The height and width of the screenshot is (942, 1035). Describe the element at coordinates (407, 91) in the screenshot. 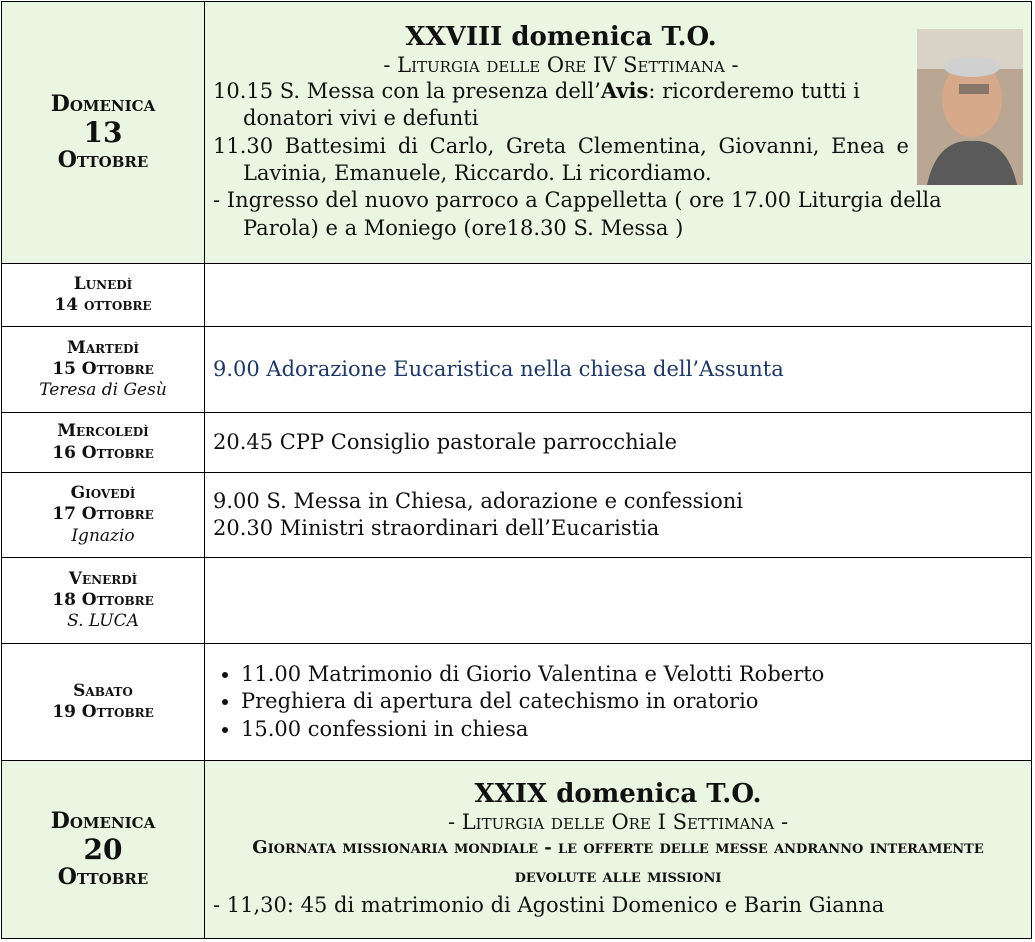

I see `text: 10.15 S. Messa con la presenza dell’` at that location.